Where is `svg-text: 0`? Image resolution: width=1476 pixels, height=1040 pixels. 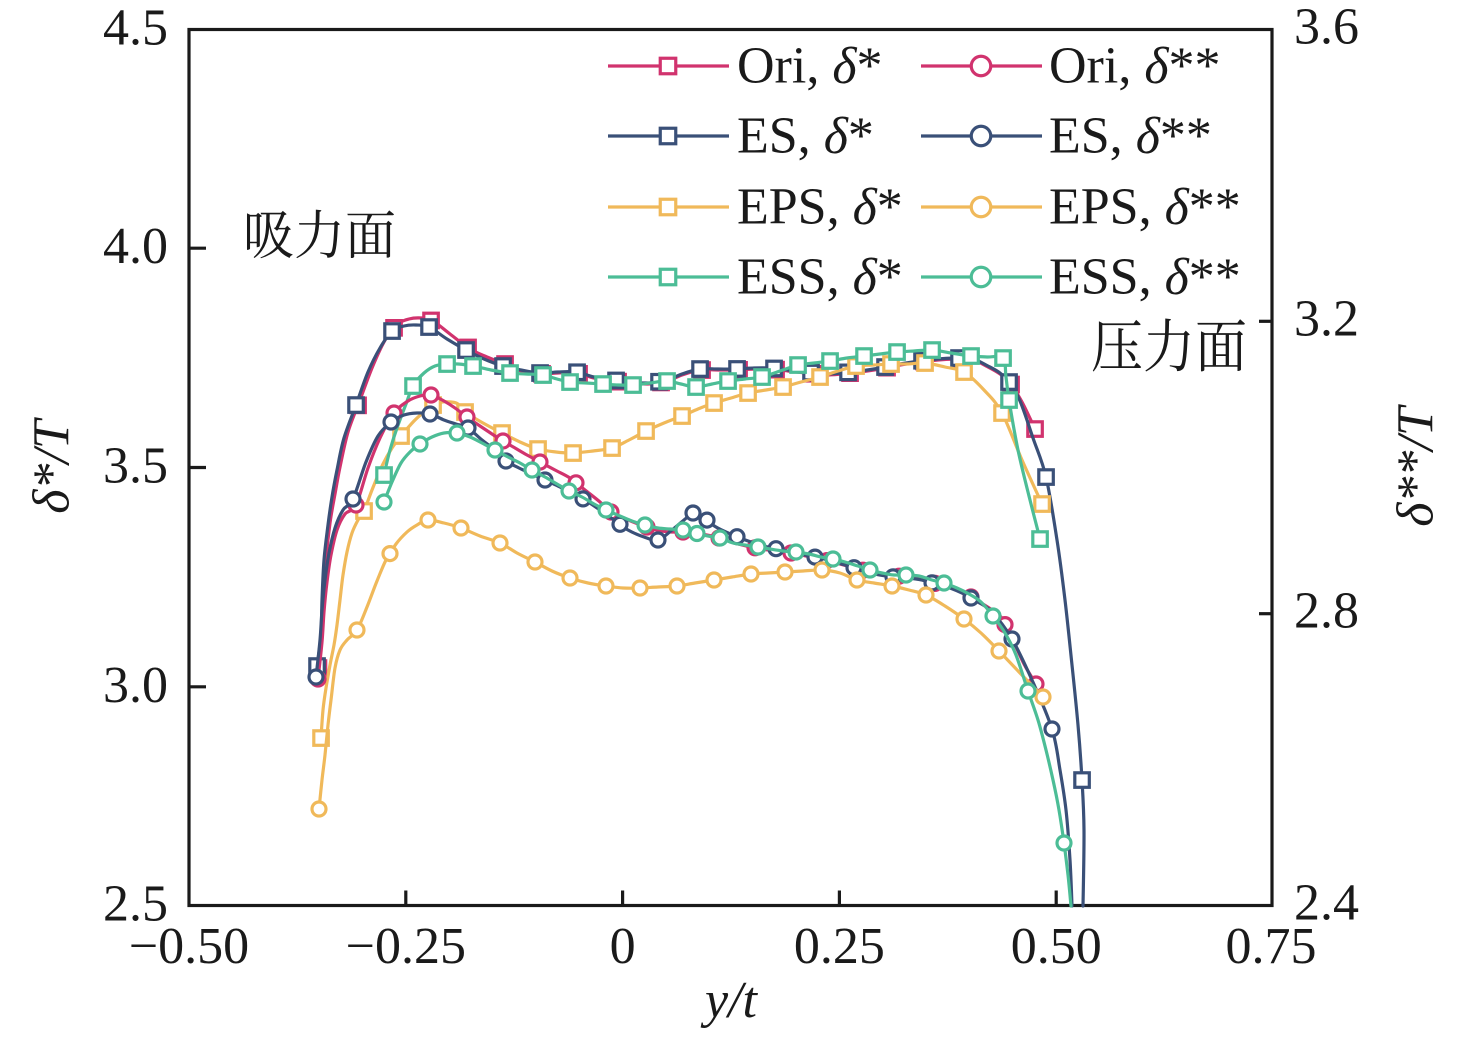 svg-text: 0 is located at coordinates (623, 946).